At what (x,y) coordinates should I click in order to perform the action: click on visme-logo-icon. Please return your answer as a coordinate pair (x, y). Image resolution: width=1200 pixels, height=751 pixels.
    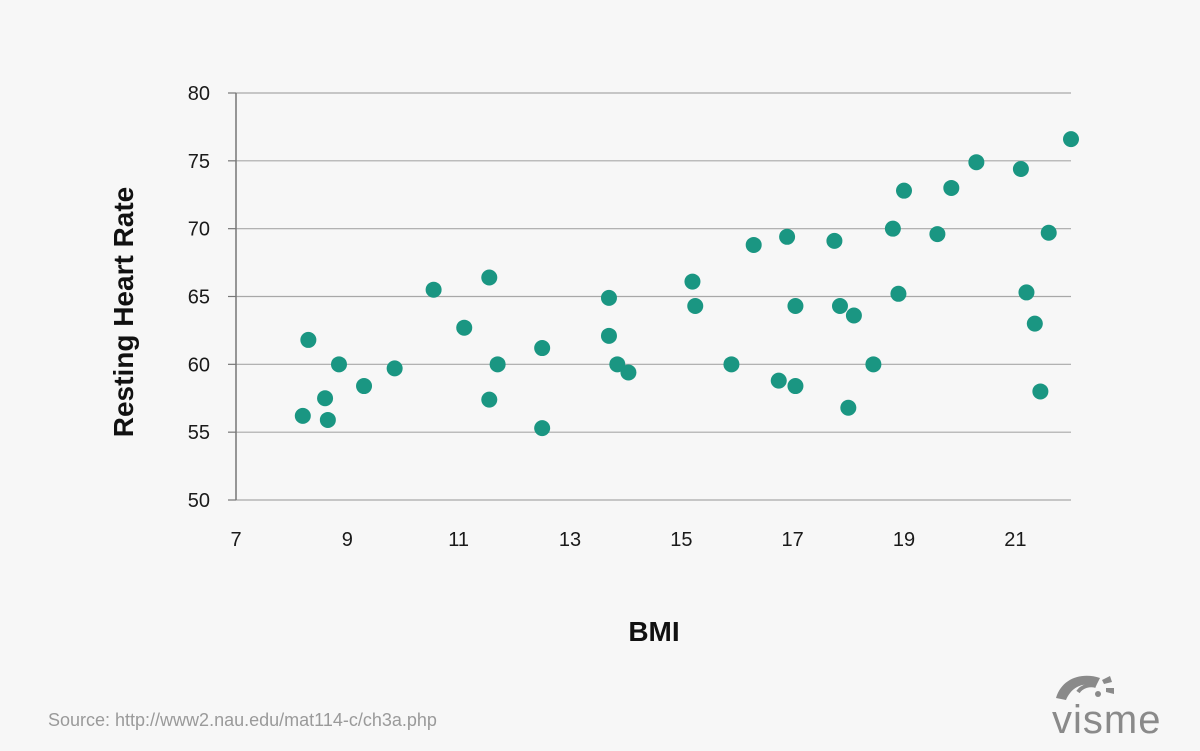
    Looking at the image, I should click on (1085, 687).